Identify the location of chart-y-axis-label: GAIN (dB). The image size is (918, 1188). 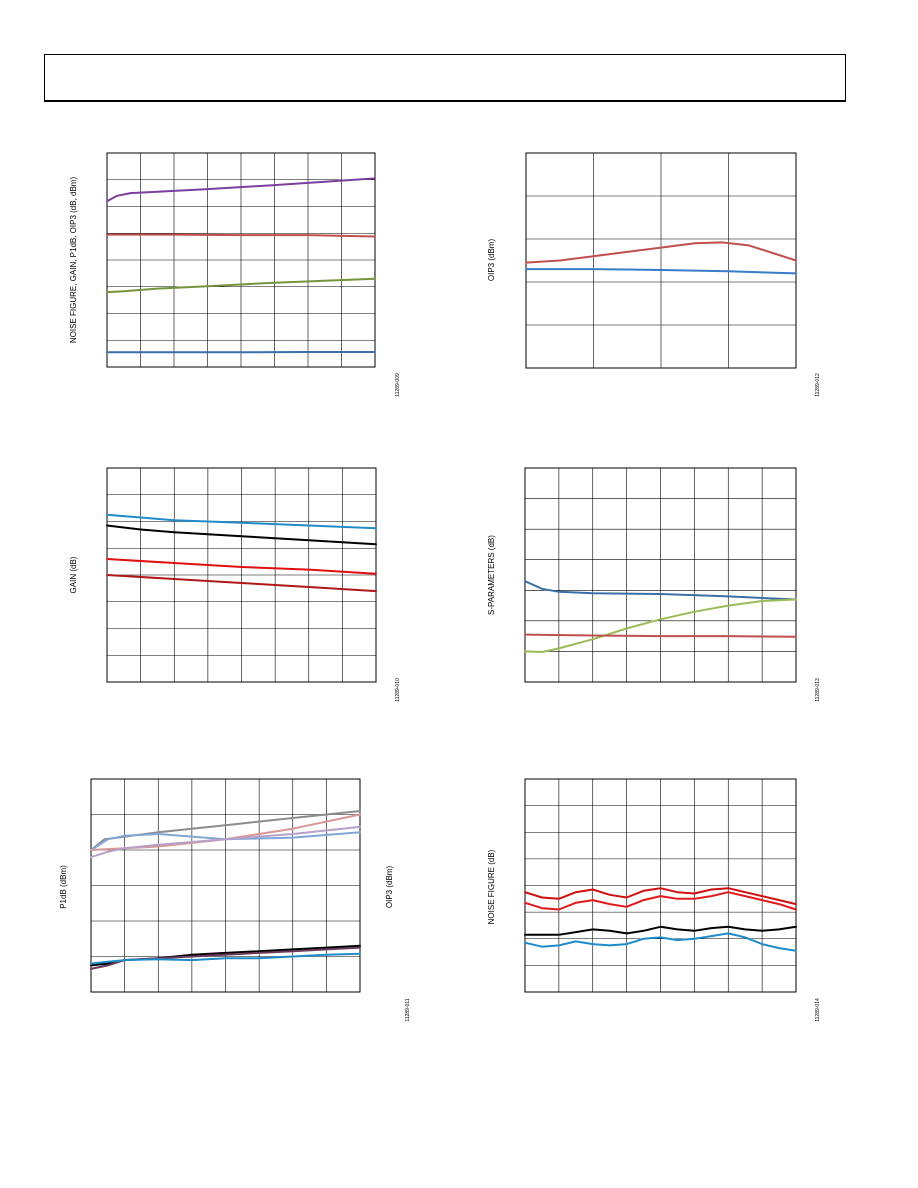
(73, 574).